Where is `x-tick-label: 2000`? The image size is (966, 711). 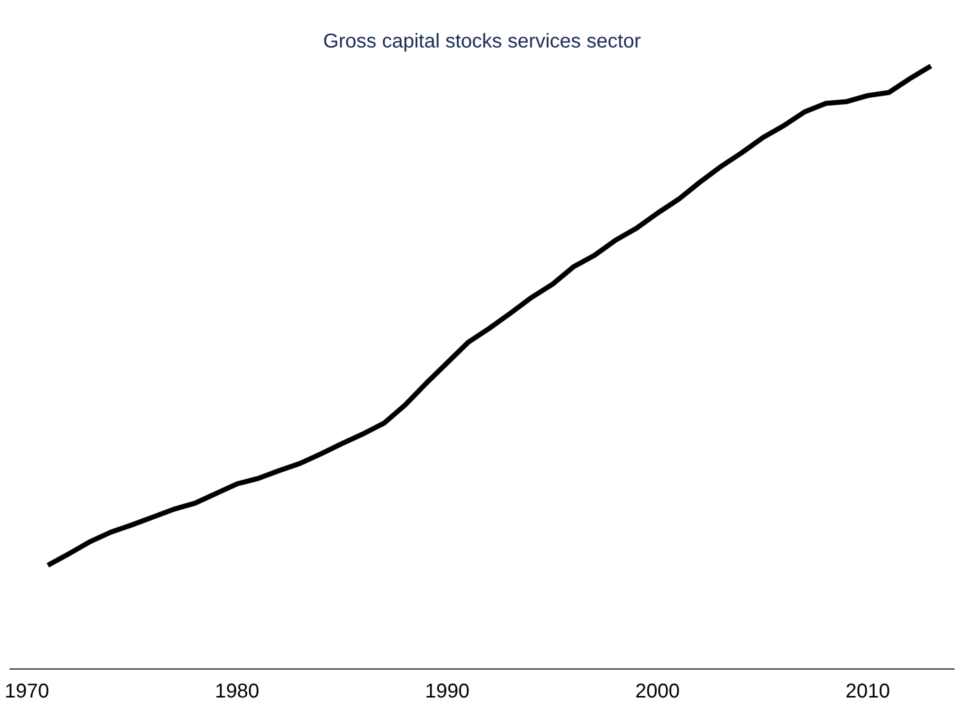
x-tick-label: 2000 is located at coordinates (657, 691).